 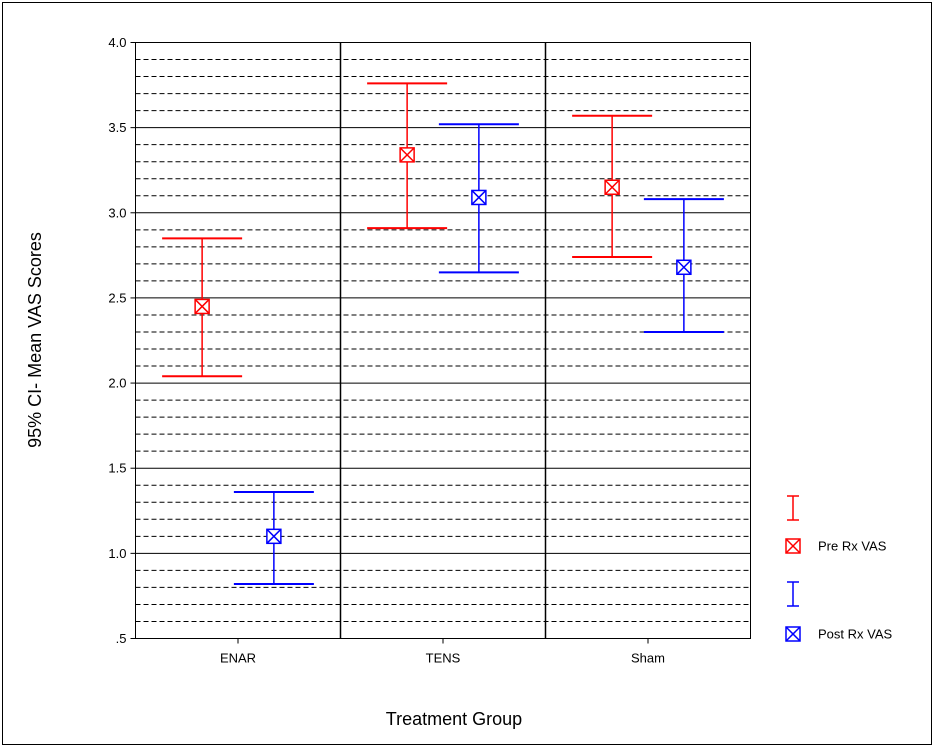 I want to click on x-tick-label: TENS, so click(x=443, y=658).